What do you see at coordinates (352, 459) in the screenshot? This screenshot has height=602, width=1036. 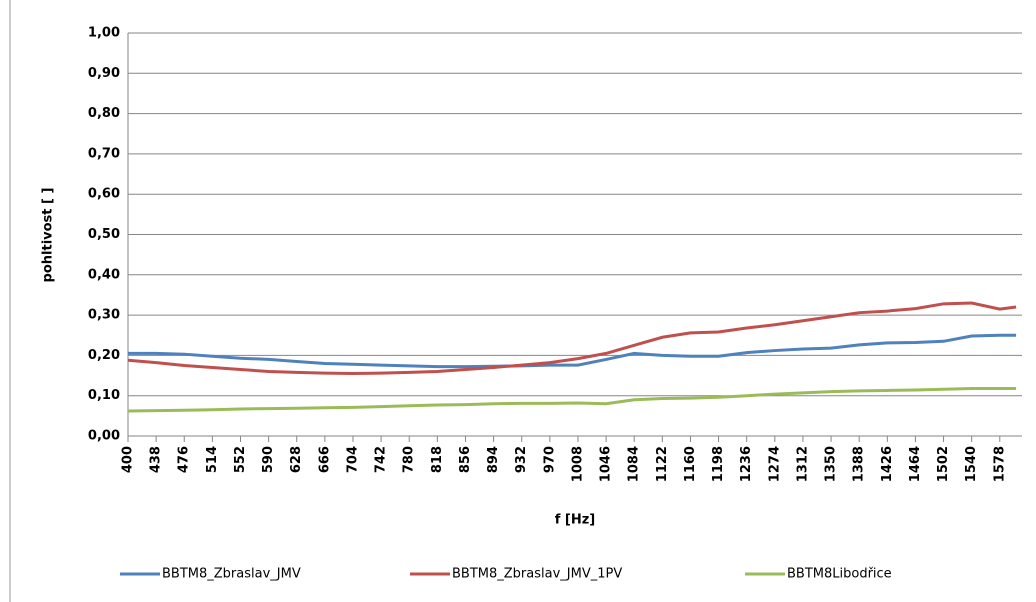 I see `x-tick-label: 704` at bounding box center [352, 459].